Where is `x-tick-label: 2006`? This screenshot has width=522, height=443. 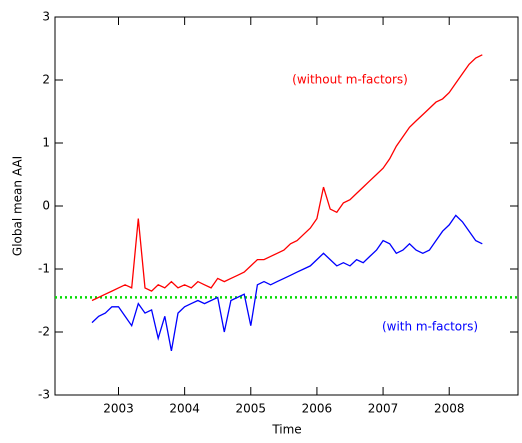 x-tick-label: 2006 is located at coordinates (317, 409).